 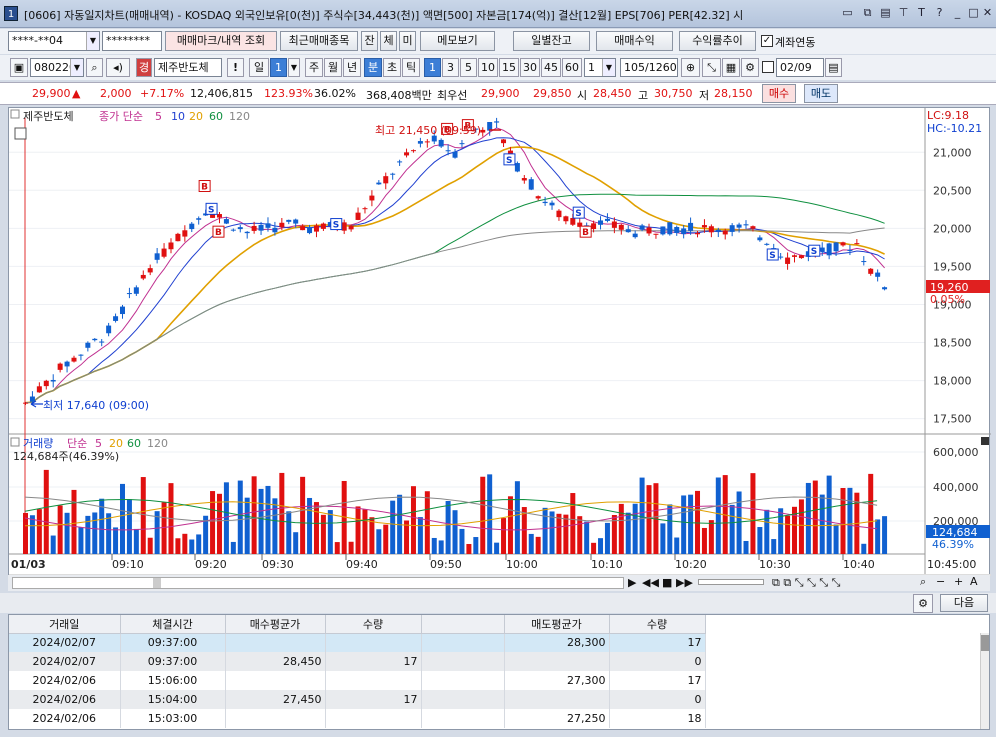 What do you see at coordinates (717, 41) in the screenshot?
I see `yield-trend-button: 수익률추이` at bounding box center [717, 41].